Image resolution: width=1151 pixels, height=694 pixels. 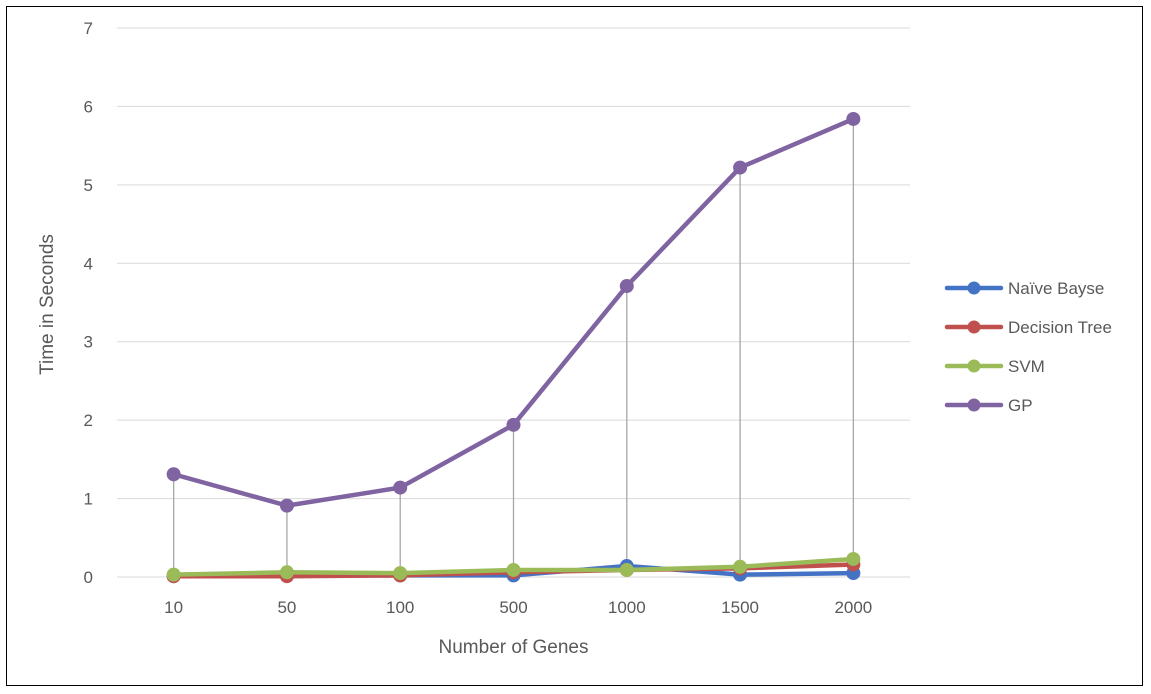 I want to click on legend-item: GP, so click(x=988, y=405).